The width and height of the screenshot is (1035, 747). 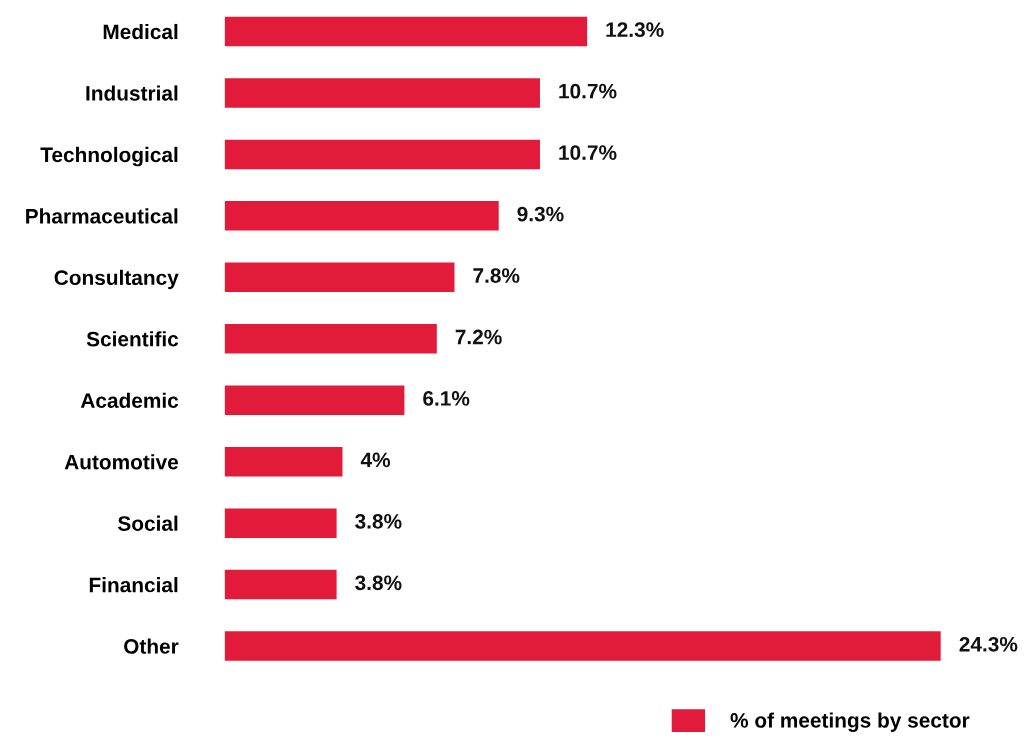 What do you see at coordinates (496, 275) in the screenshot?
I see `data-label: 7.8%` at bounding box center [496, 275].